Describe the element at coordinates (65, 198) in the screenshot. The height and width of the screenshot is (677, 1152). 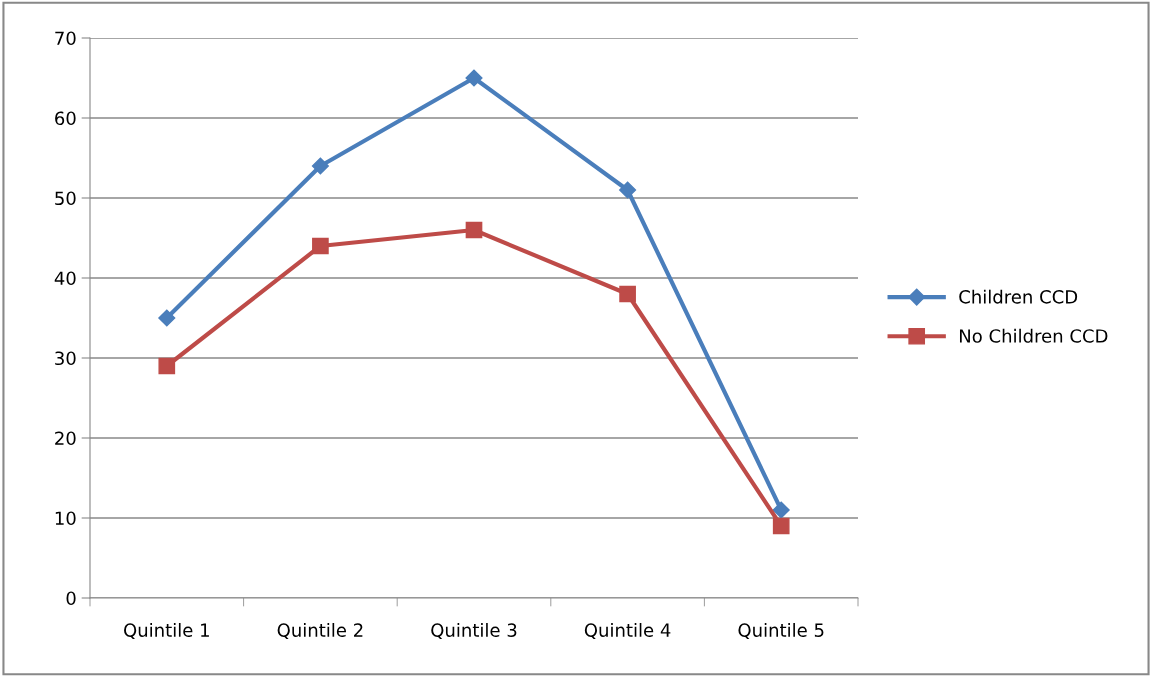
I see `y-tick-label: 50` at that location.